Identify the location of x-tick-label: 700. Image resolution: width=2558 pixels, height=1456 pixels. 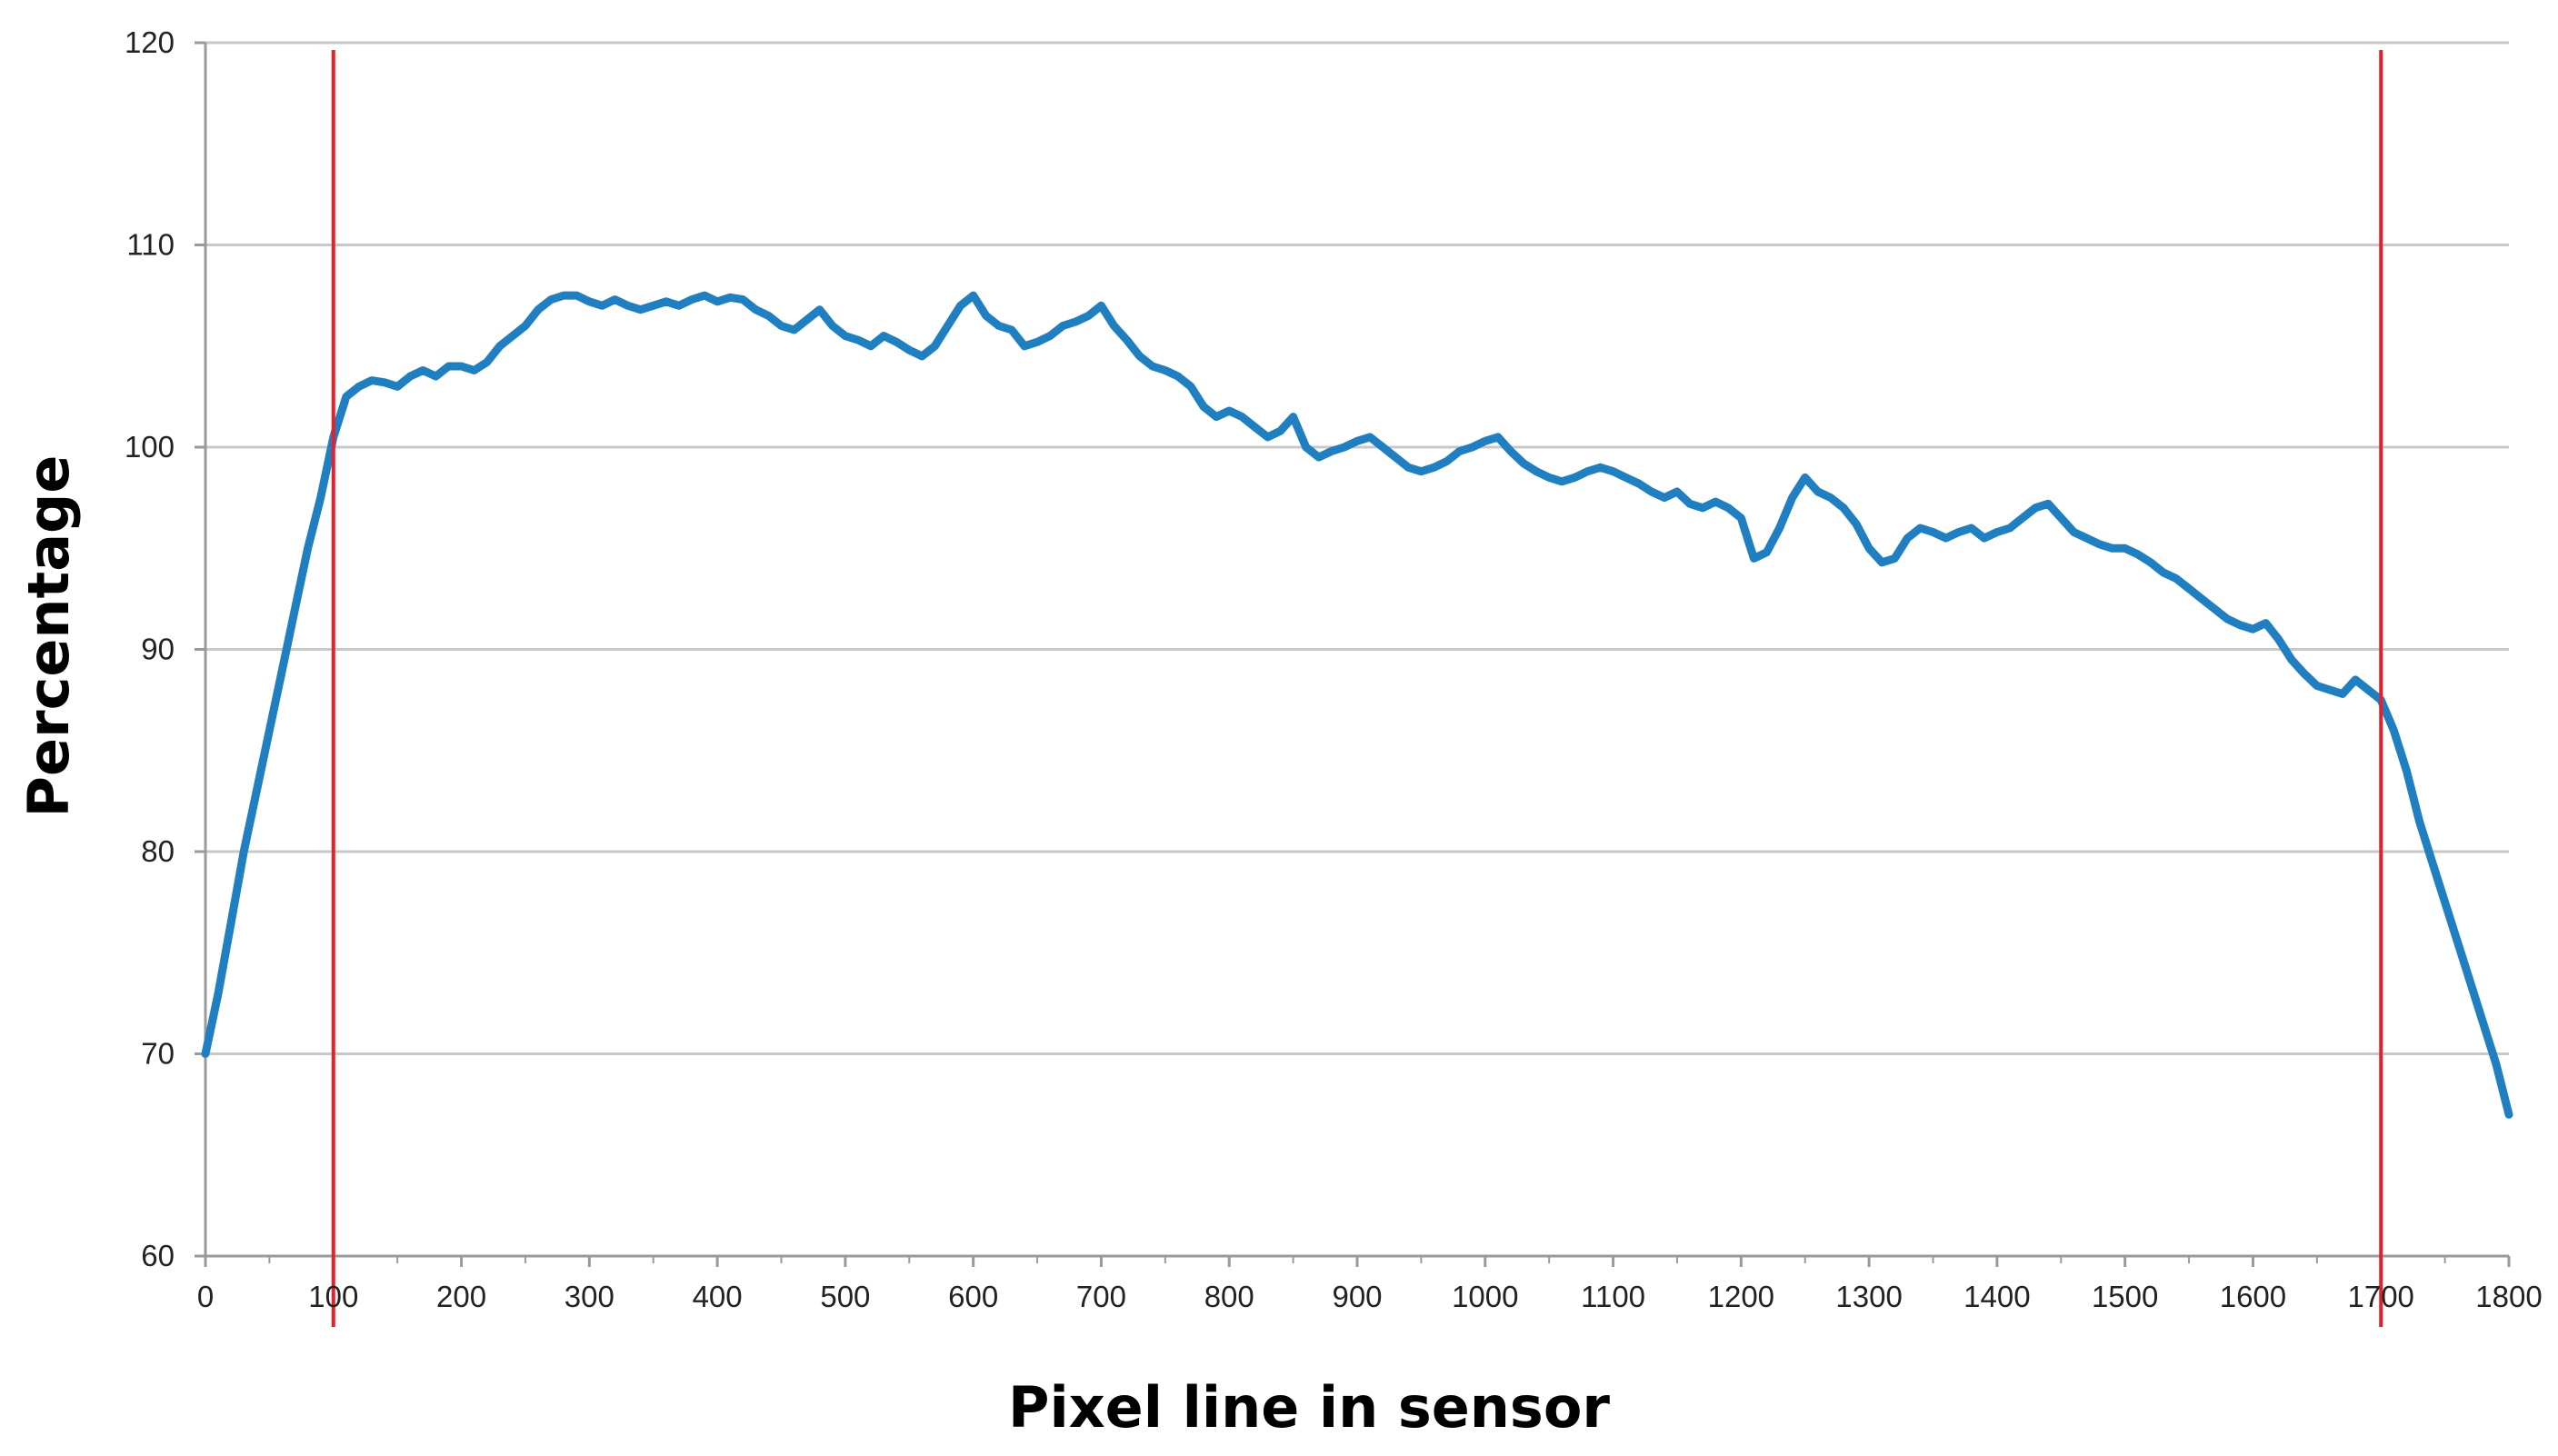
(1101, 1297).